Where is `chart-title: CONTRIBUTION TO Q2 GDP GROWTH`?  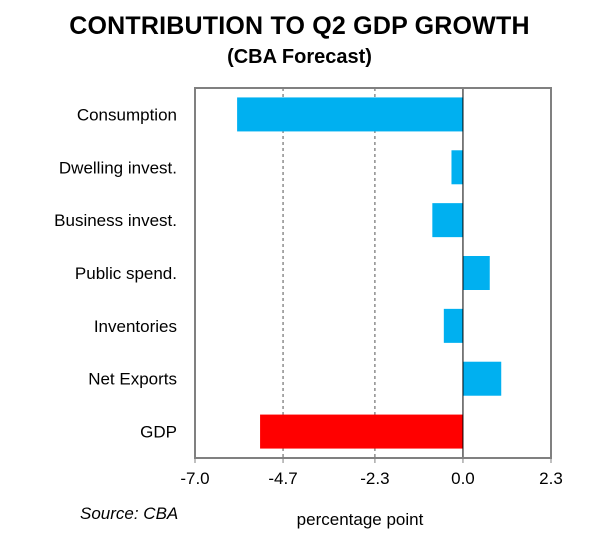 chart-title: CONTRIBUTION TO Q2 GDP GROWTH is located at coordinates (299, 26).